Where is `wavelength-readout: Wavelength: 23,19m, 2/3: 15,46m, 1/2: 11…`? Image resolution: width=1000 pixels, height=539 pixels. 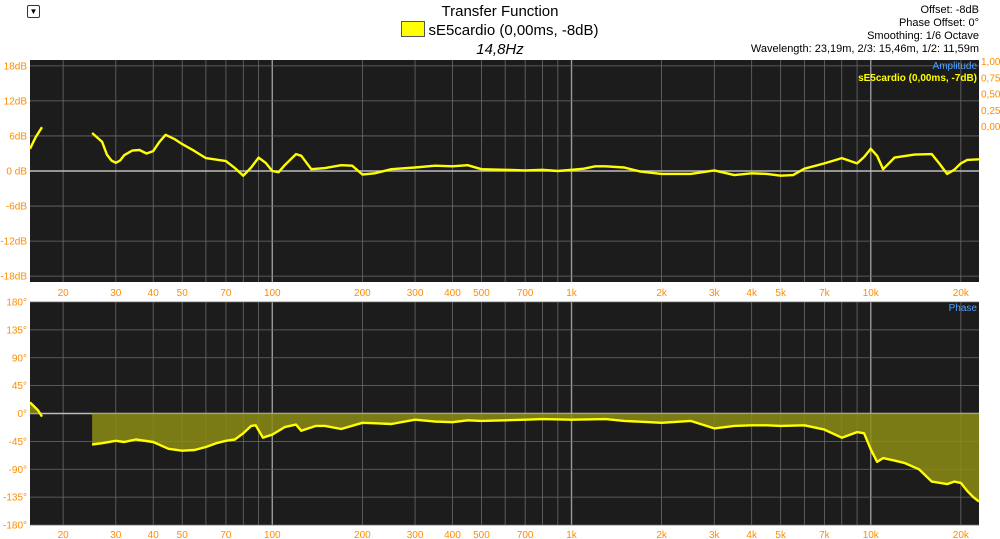
wavelength-readout: Wavelength: 23,19m, 2/3: 15,46m, 1/2: 11… is located at coordinates (864, 49).